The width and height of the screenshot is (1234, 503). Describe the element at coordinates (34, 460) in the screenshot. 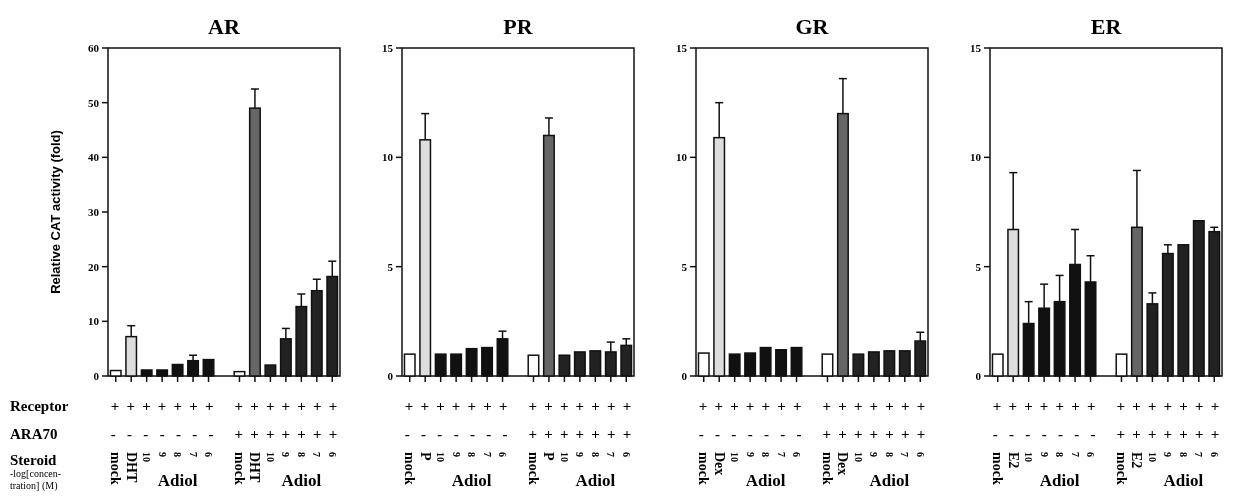

I see `text: Steroid` at that location.